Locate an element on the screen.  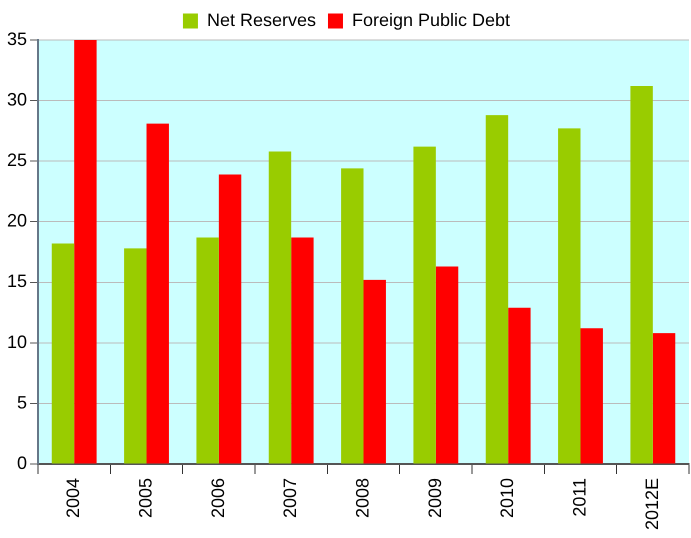
legend-label: Net Reserves is located at coordinates (261, 20).